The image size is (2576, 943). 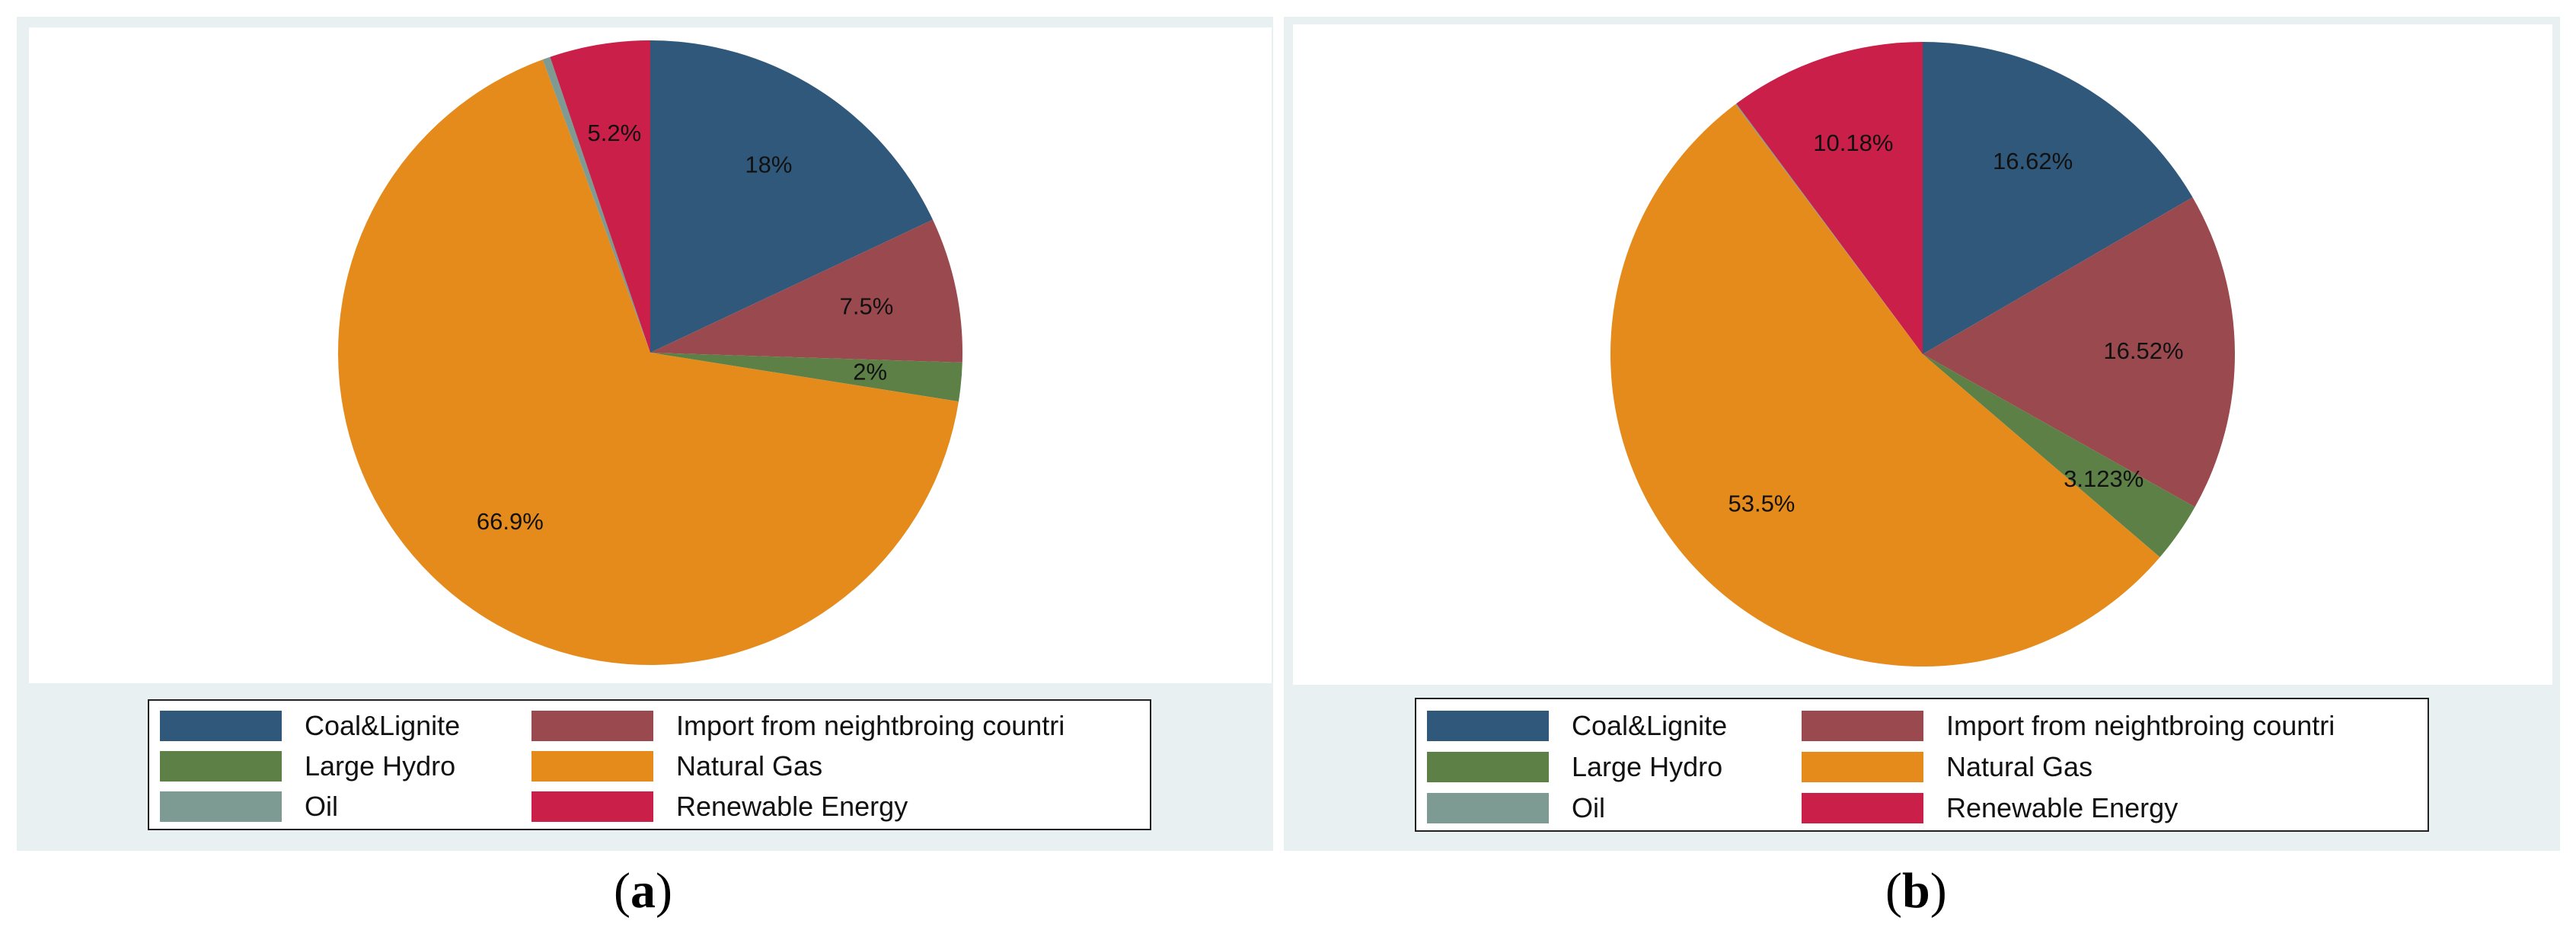 I want to click on caption-b: (b), so click(x=1916, y=891).